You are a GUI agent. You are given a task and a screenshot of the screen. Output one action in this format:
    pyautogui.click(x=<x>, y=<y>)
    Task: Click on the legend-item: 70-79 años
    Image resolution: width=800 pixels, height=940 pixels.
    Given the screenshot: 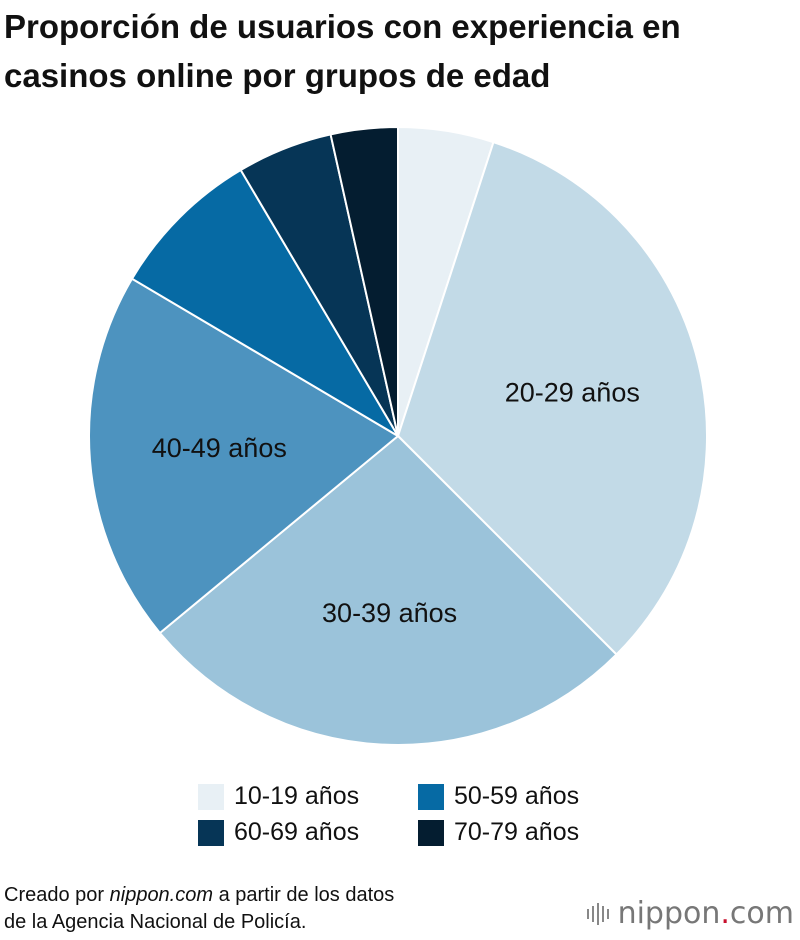 What is the action you would take?
    pyautogui.click(x=498, y=832)
    